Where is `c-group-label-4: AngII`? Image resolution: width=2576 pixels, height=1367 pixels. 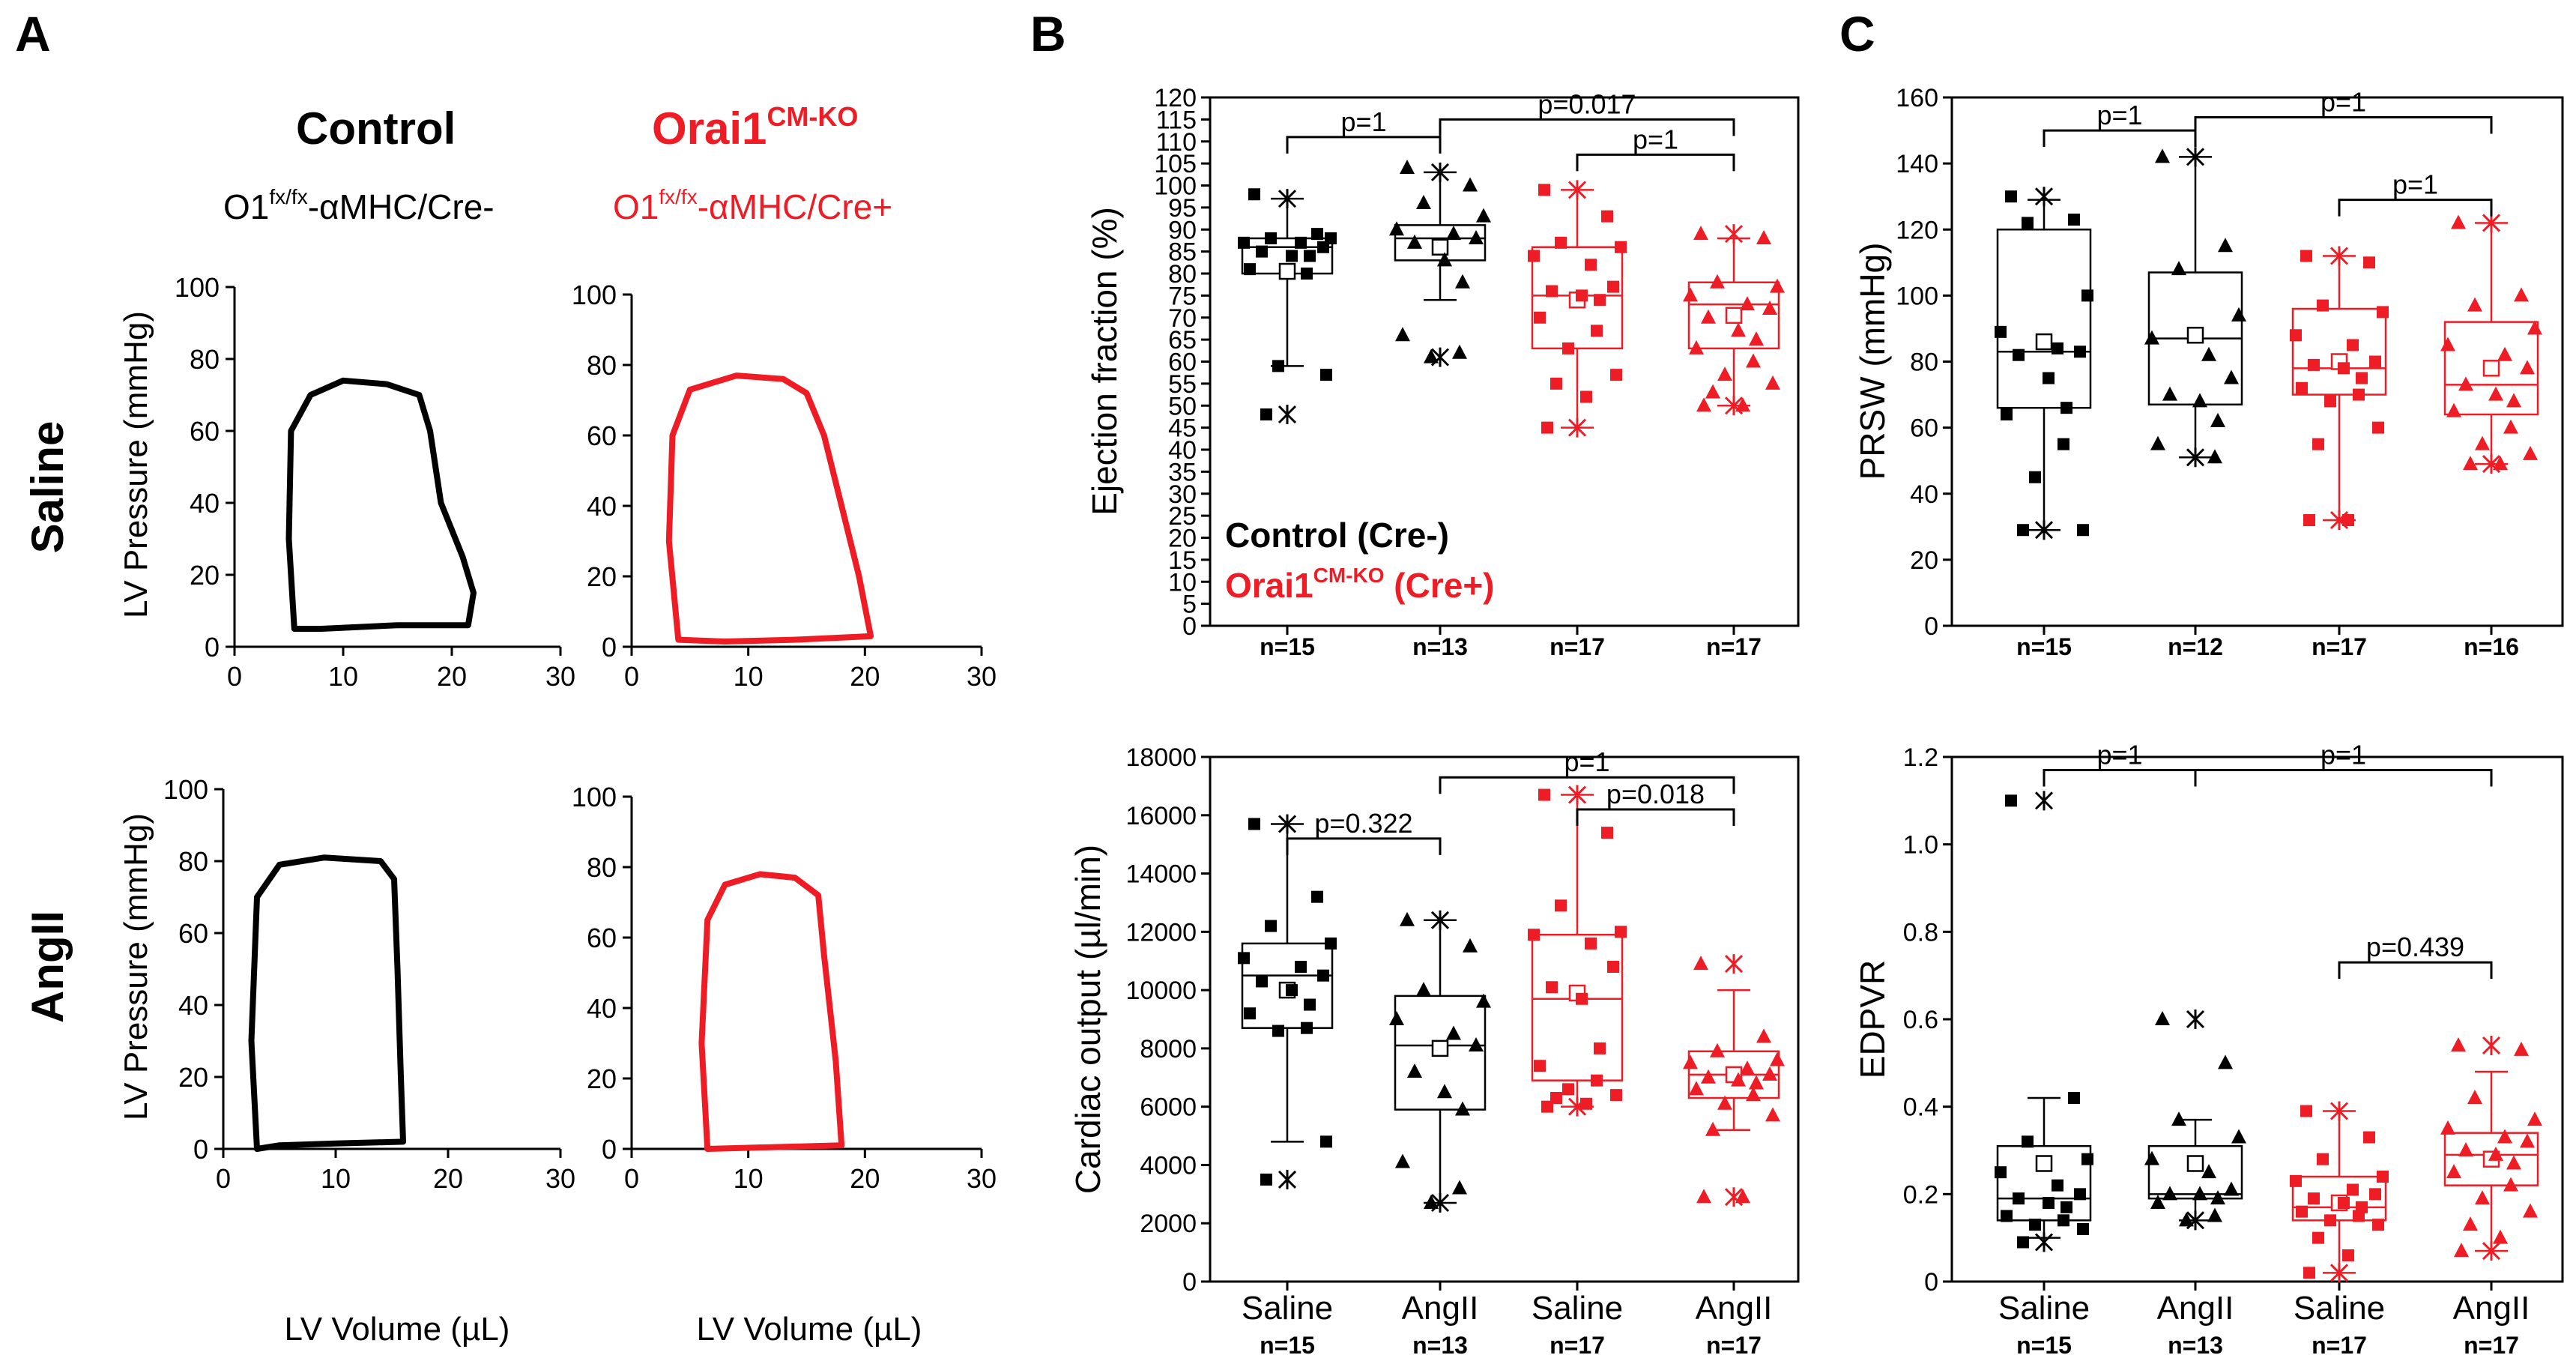
c-group-label-4: AngII is located at coordinates (2491, 1308).